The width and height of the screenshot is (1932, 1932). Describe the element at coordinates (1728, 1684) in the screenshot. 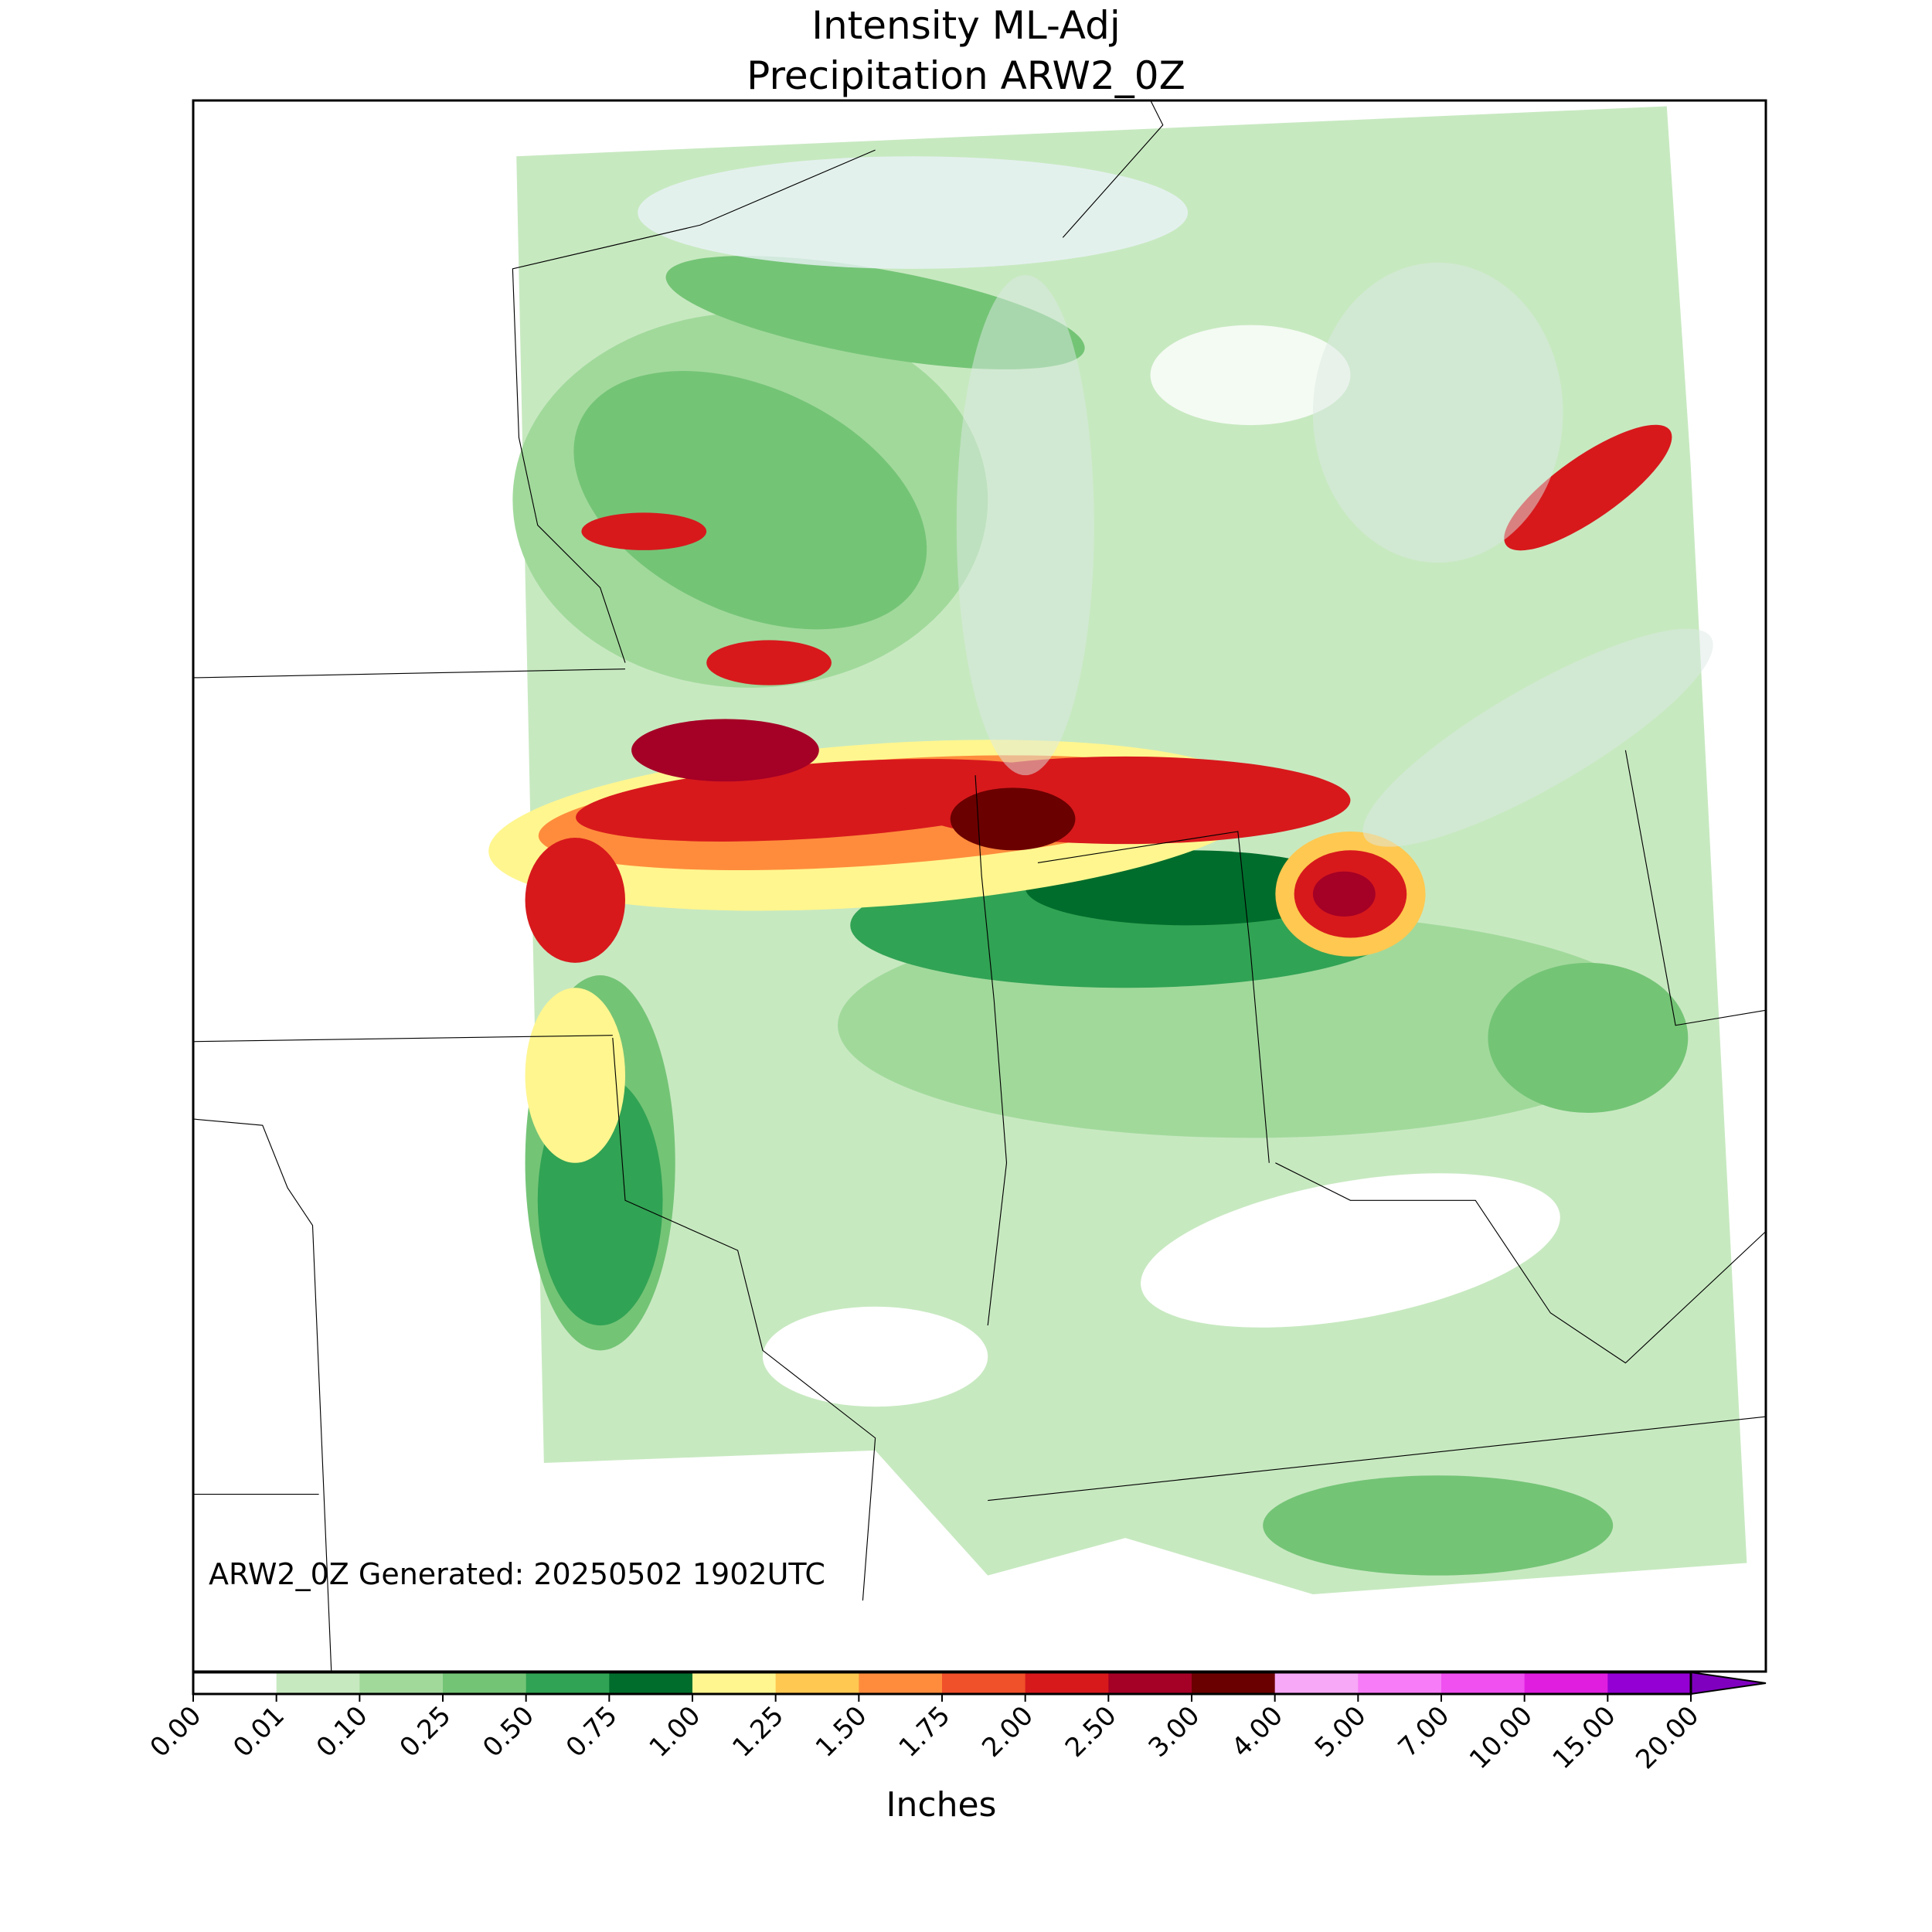

I see `colorbar-extend` at that location.